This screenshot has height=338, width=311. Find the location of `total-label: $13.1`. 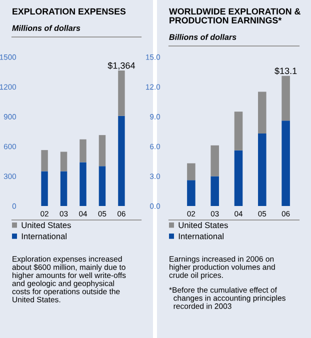

total-label: $13.1 is located at coordinates (285, 71).